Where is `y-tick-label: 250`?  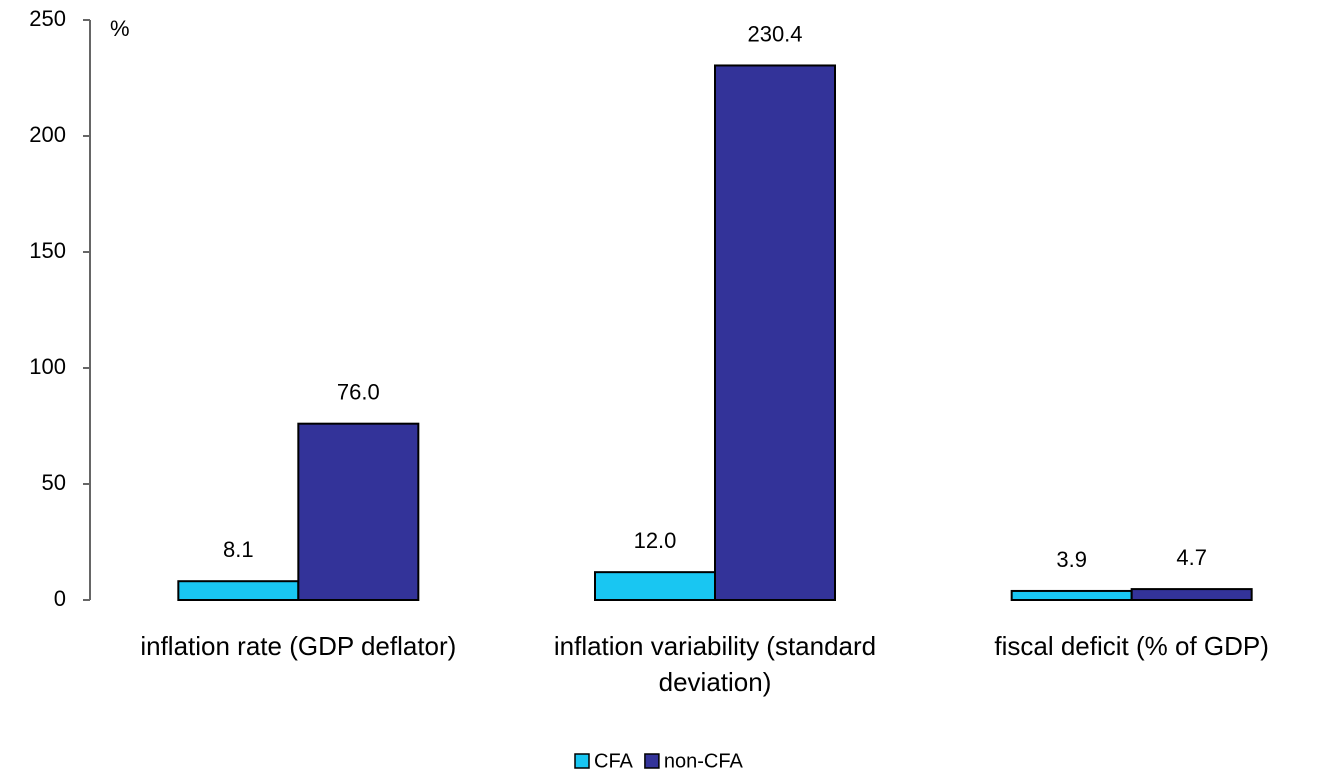
y-tick-label: 250 is located at coordinates (47, 18).